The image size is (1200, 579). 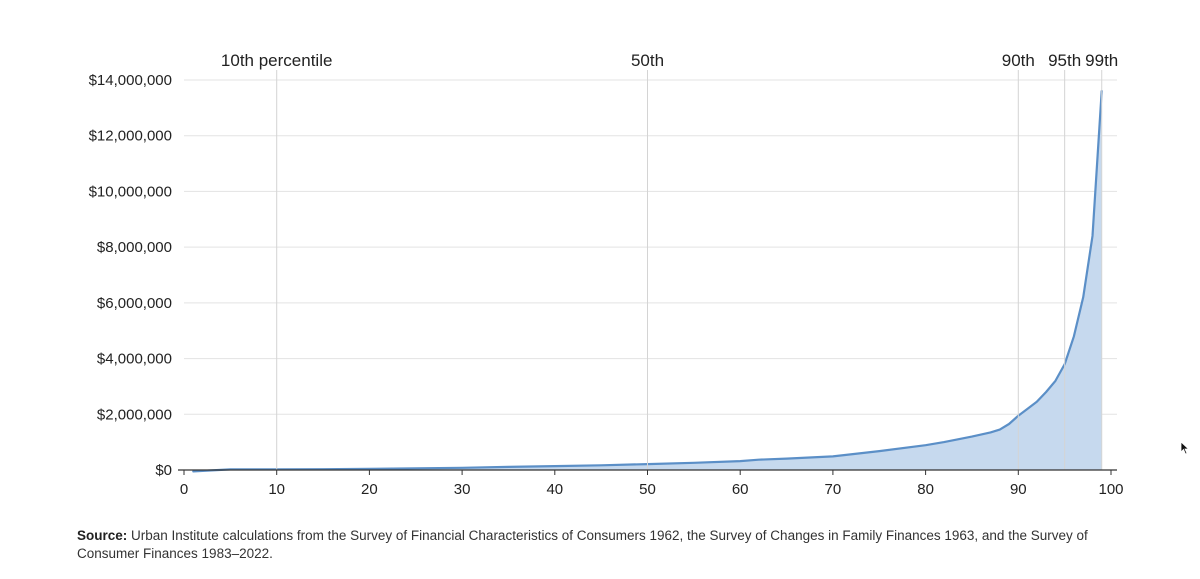 I want to click on source-label: Source:, so click(x=102, y=535).